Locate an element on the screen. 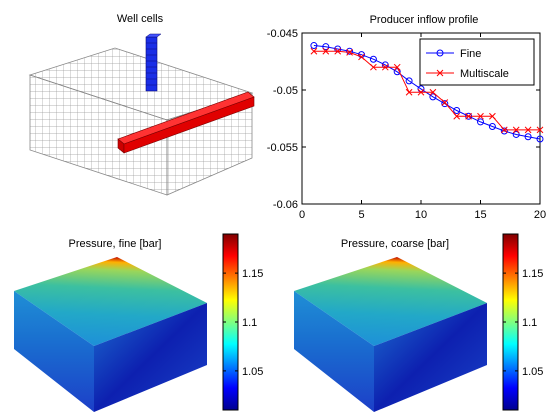 Image resolution: width=560 pixels, height=420 pixels. fine-line is located at coordinates (427, 92).